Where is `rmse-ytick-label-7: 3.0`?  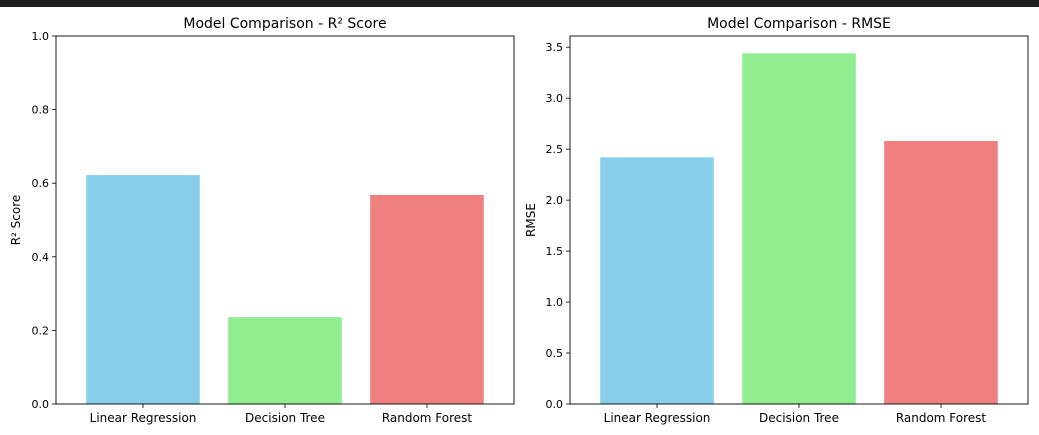 rmse-ytick-label-7: 3.0 is located at coordinates (555, 98).